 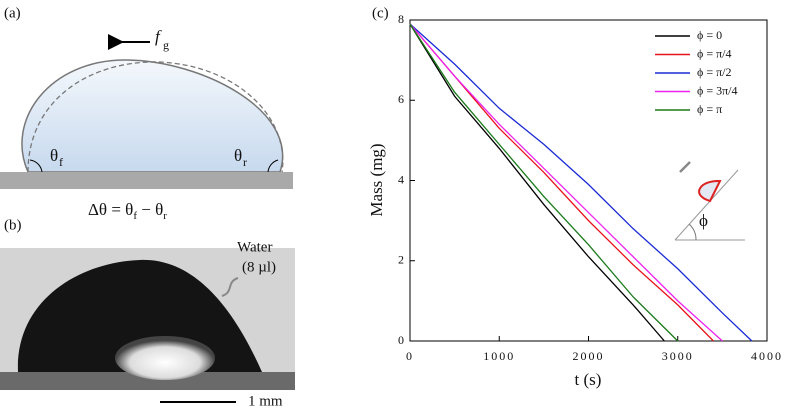 I want to click on inset-phi: ϕ, so click(x=703, y=220).